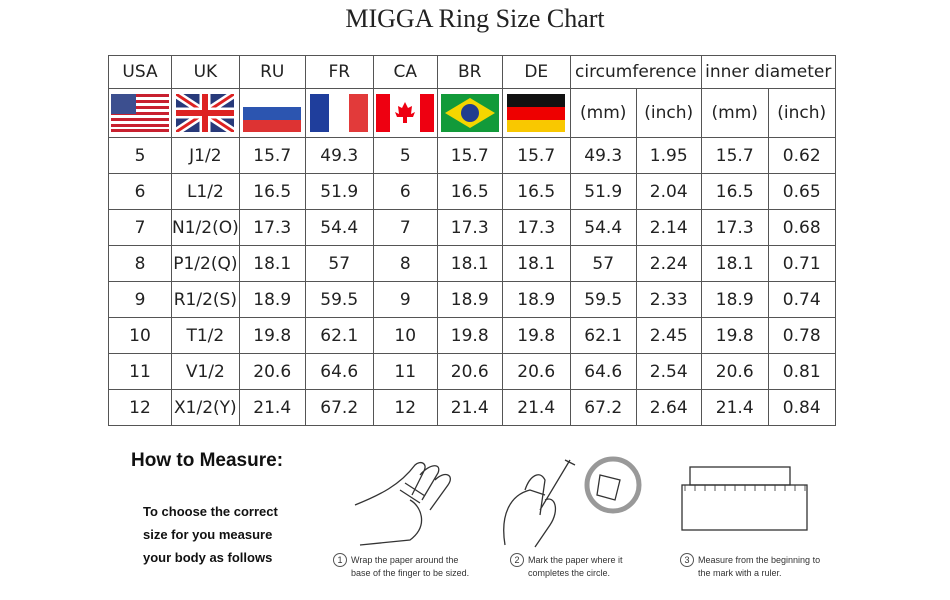 Image resolution: width=950 pixels, height=600 pixels. What do you see at coordinates (272, 72) in the screenshot?
I see `header-ru: RU` at bounding box center [272, 72].